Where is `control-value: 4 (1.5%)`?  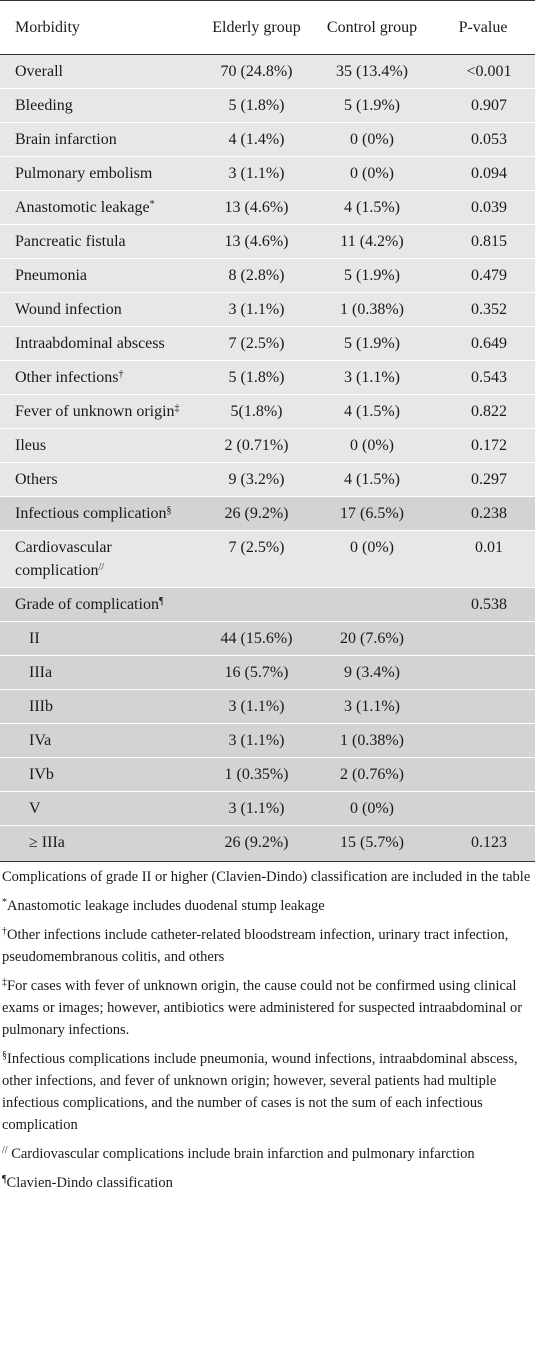
control-value: 4 (1.5%) is located at coordinates (372, 207).